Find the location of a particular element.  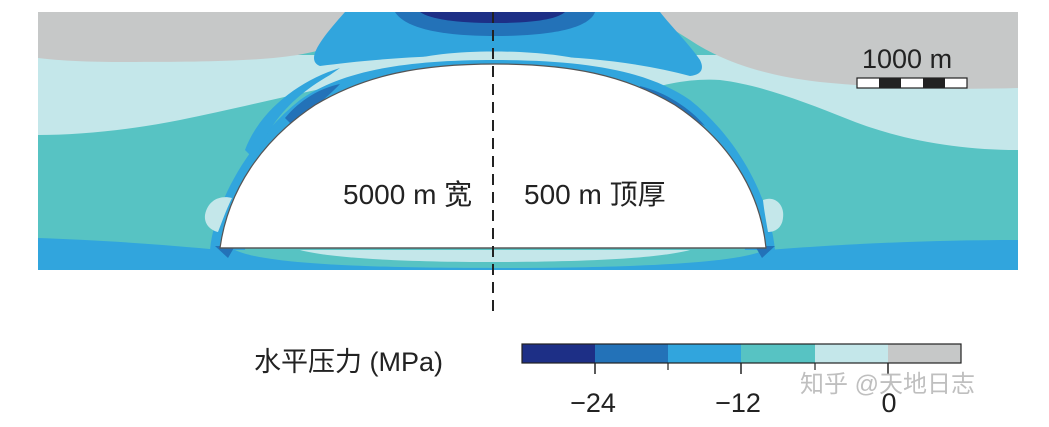

contour-light-foot-right is located at coordinates (773, 215).